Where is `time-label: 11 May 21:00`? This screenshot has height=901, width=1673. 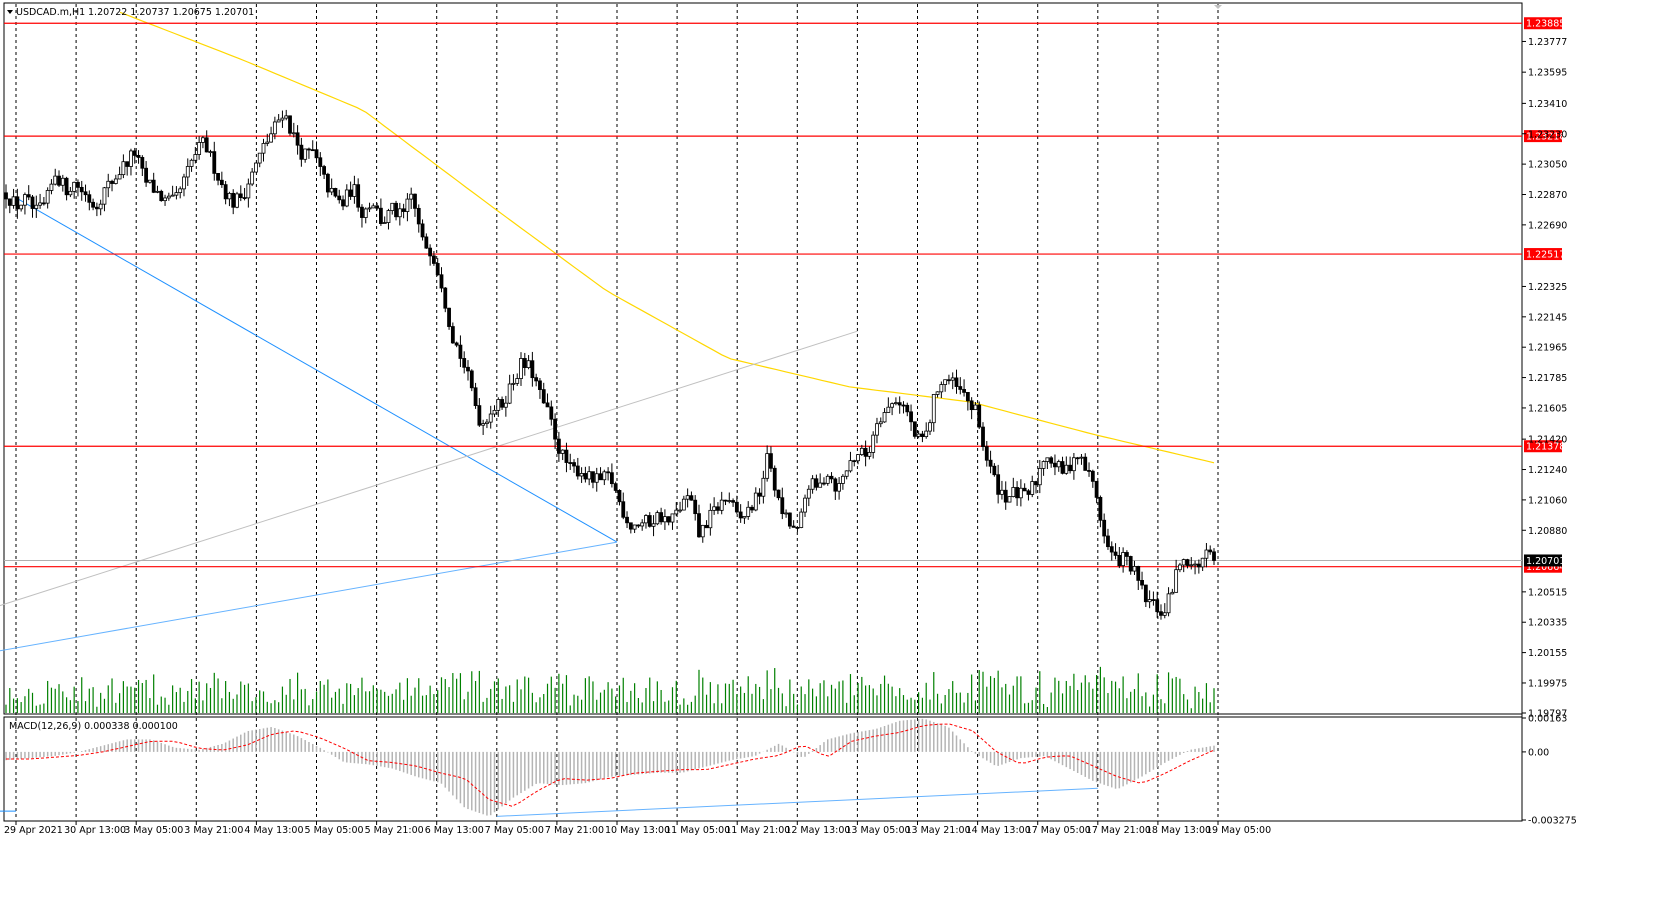
time-label: 11 May 21:00 is located at coordinates (757, 830).